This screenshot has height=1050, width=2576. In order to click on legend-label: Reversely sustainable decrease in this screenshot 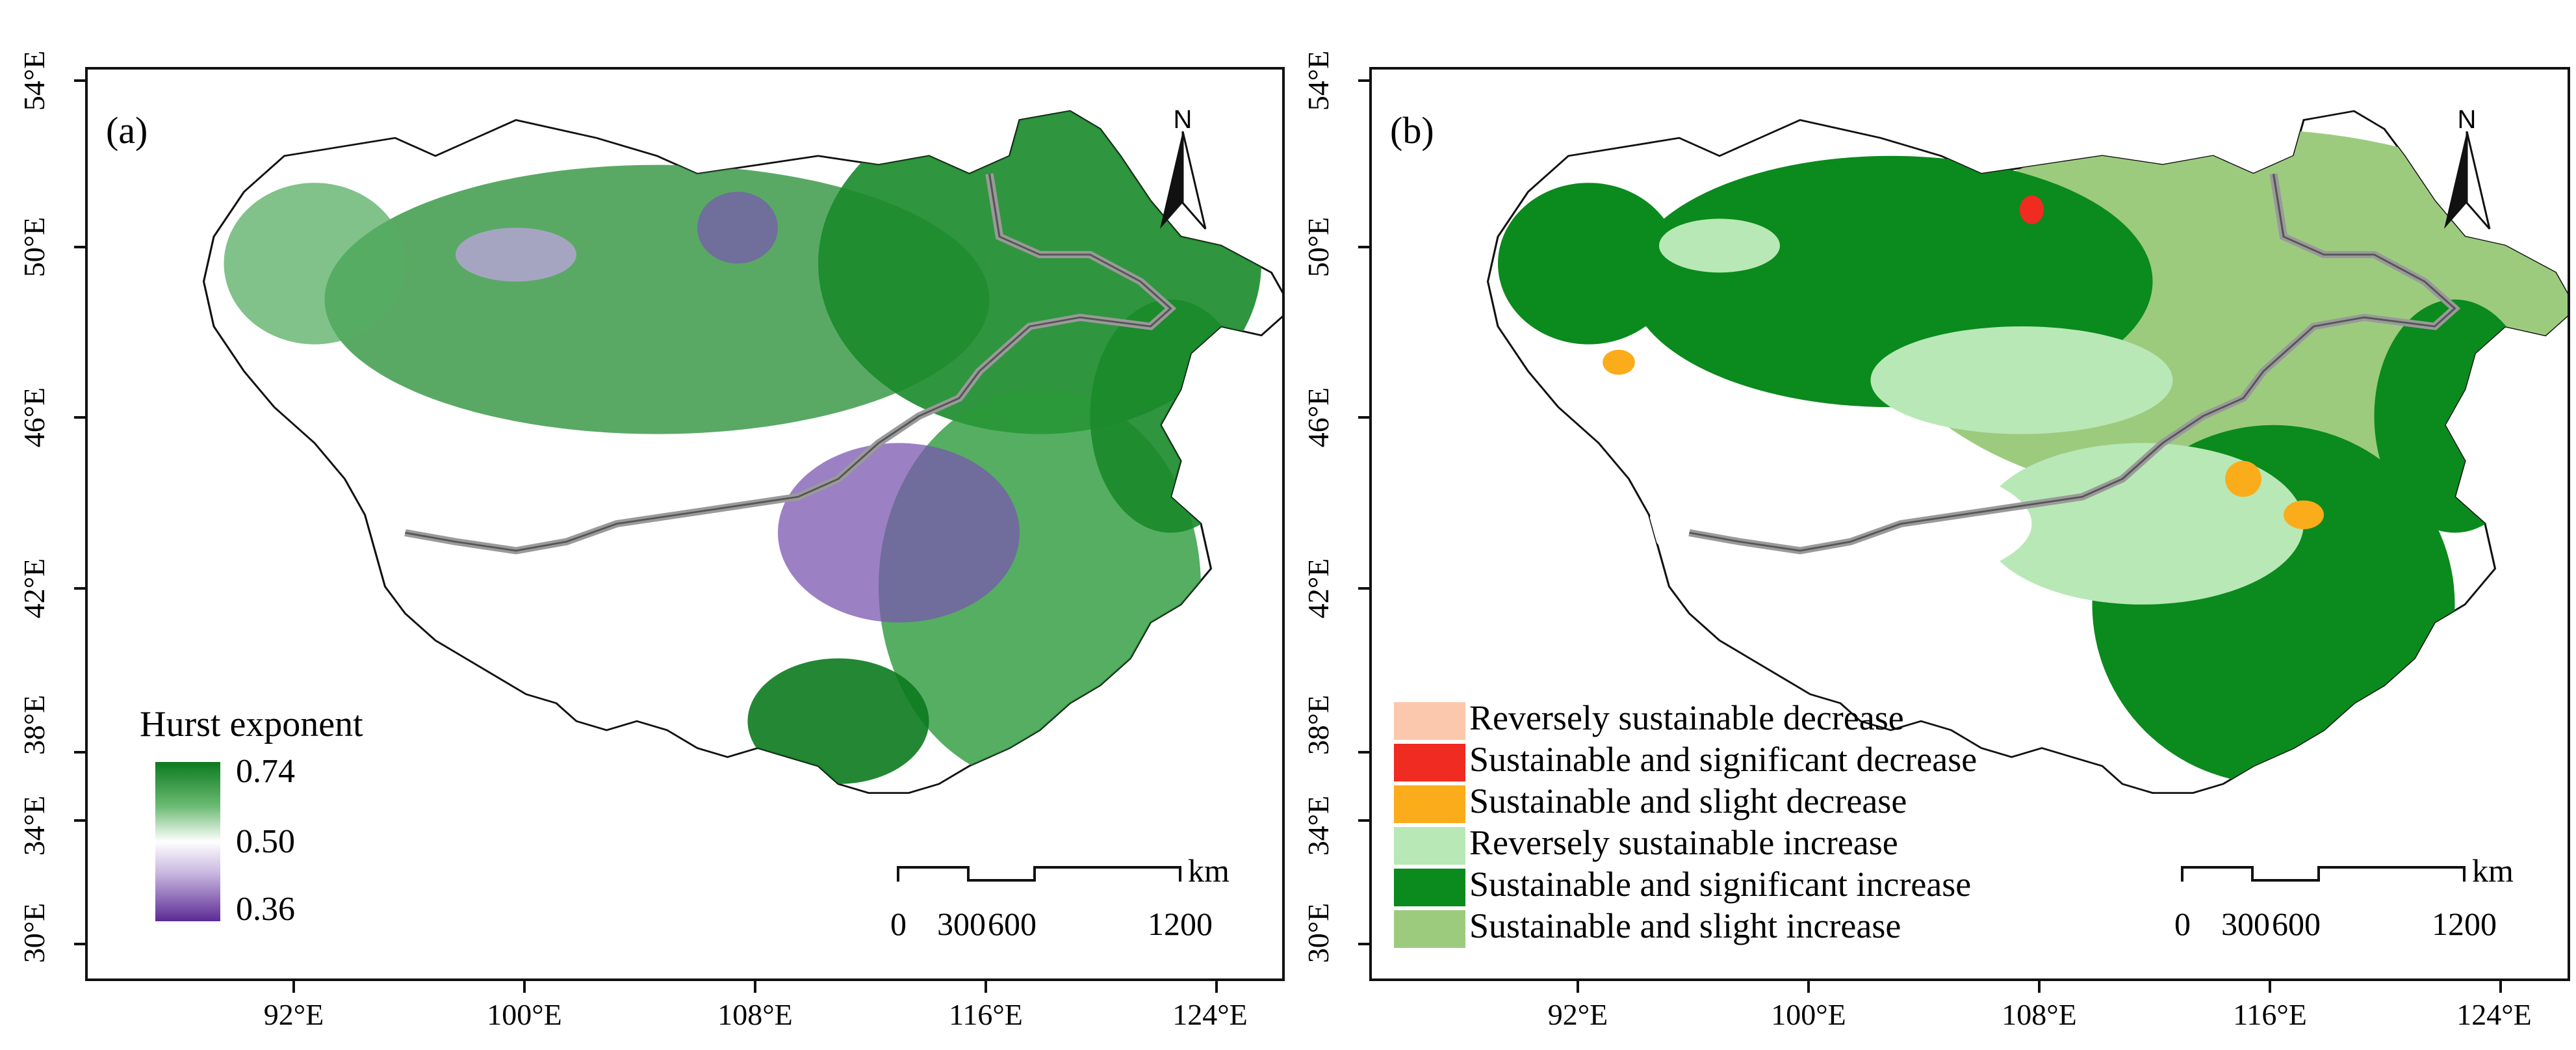, I will do `click(1686, 717)`.